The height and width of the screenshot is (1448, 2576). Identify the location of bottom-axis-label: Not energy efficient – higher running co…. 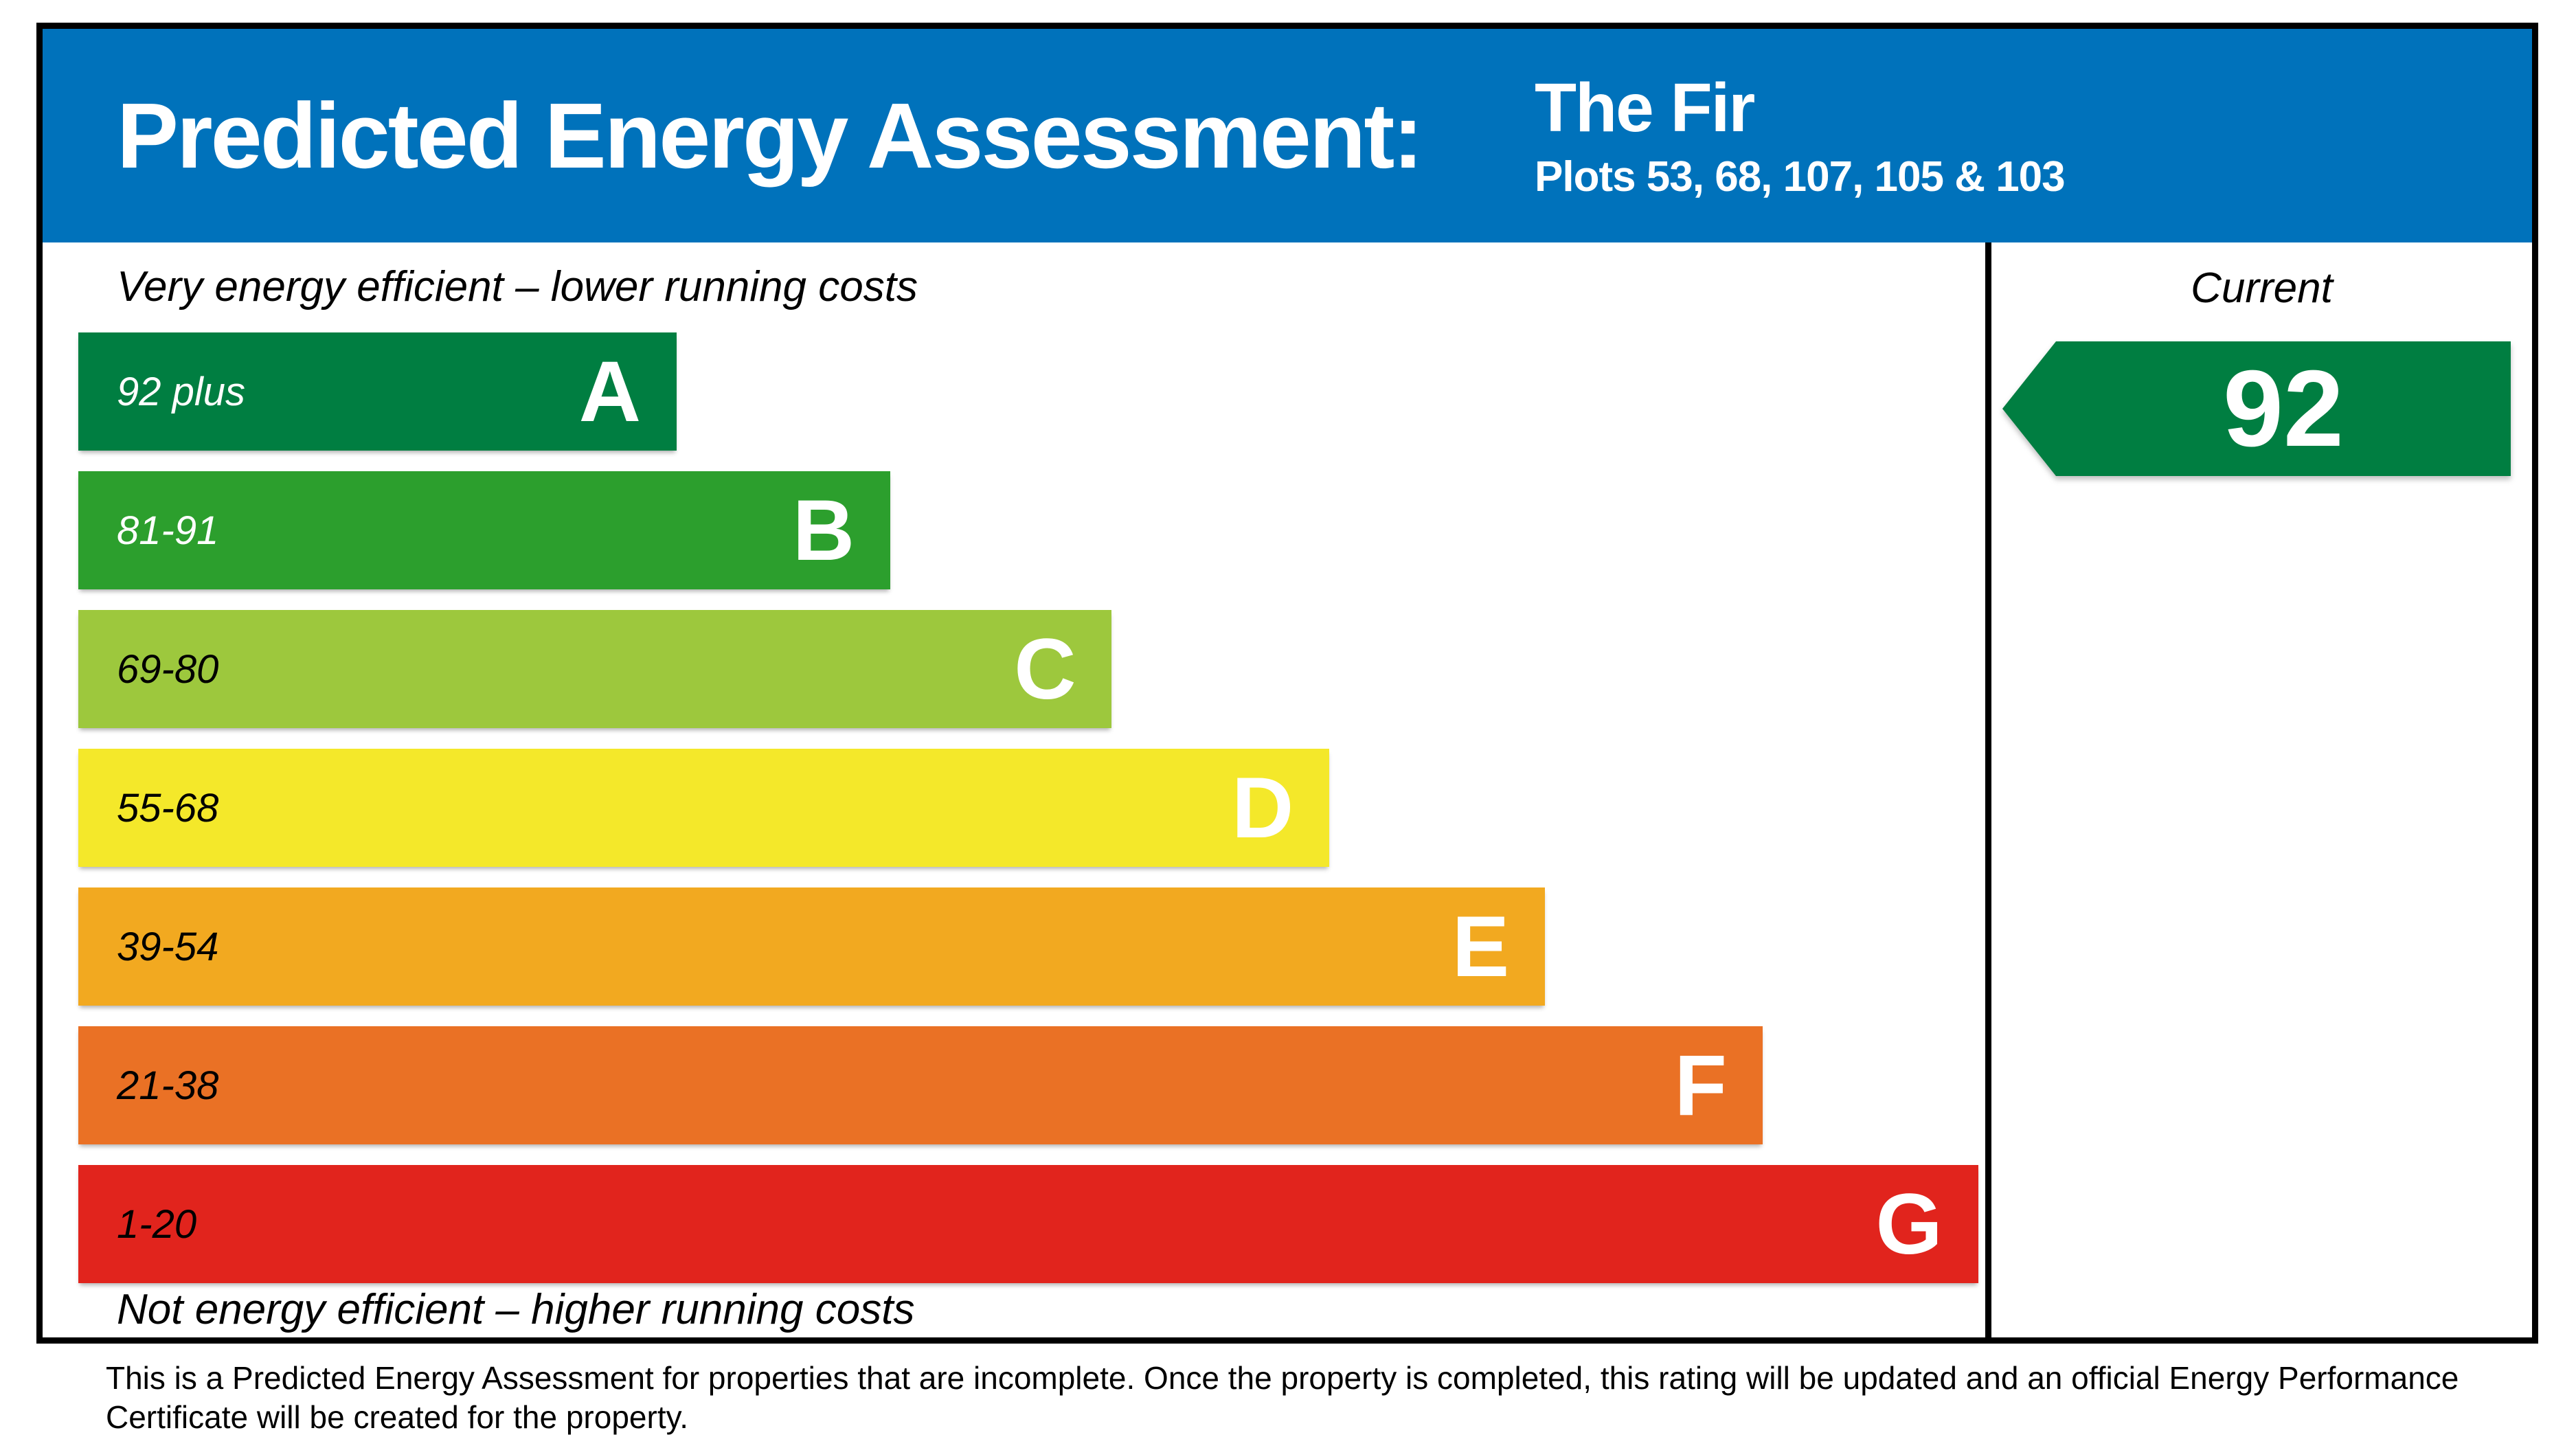
(516, 1309).